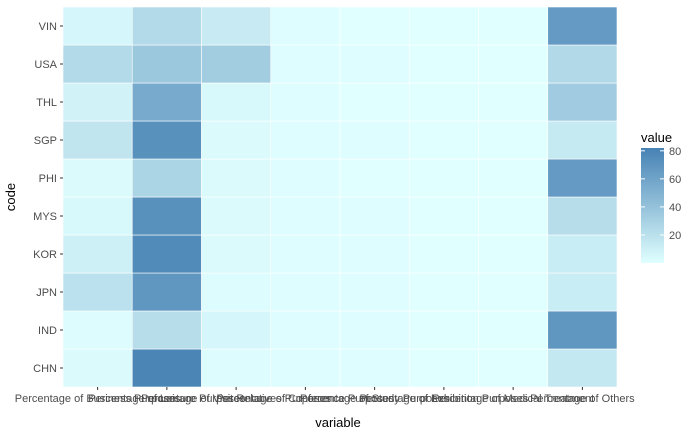  Describe the element at coordinates (338, 422) in the screenshot. I see `x-axis-label: variable` at that location.